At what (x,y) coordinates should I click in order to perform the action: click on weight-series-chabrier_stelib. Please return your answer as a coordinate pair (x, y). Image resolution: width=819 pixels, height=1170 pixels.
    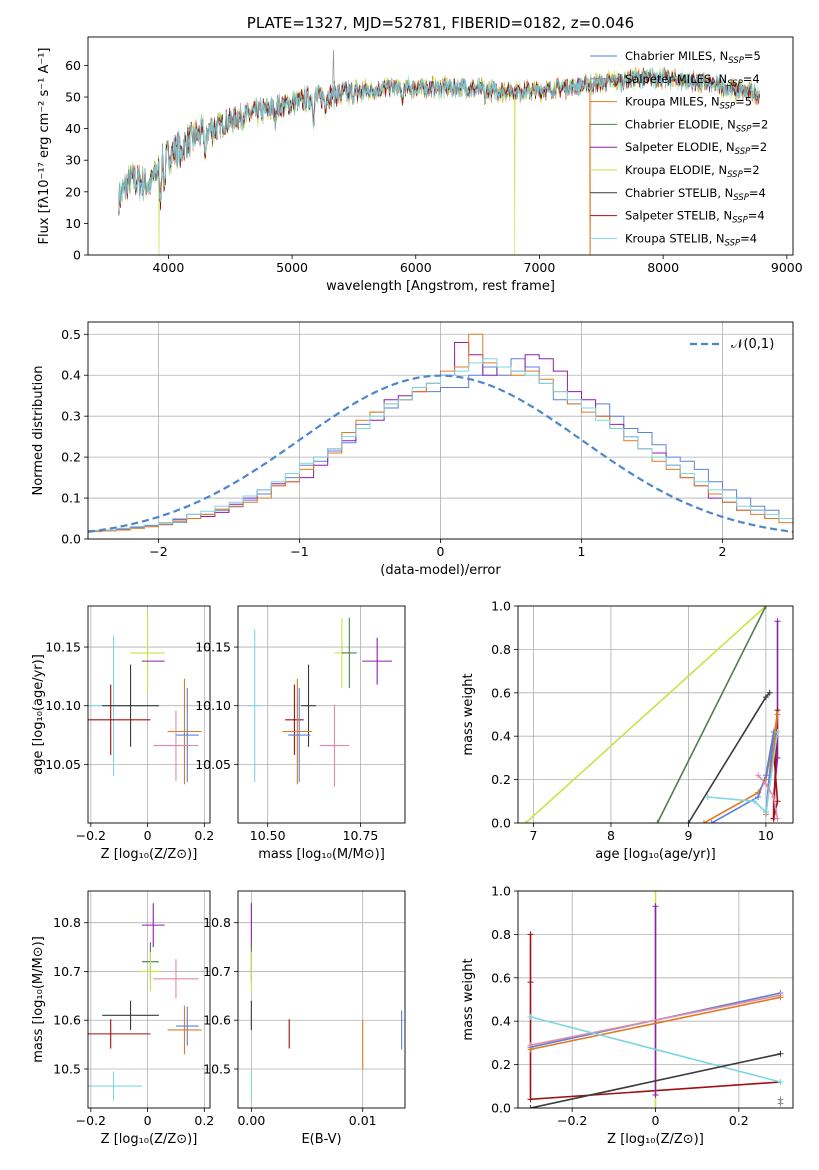
    Looking at the image, I should click on (729, 756).